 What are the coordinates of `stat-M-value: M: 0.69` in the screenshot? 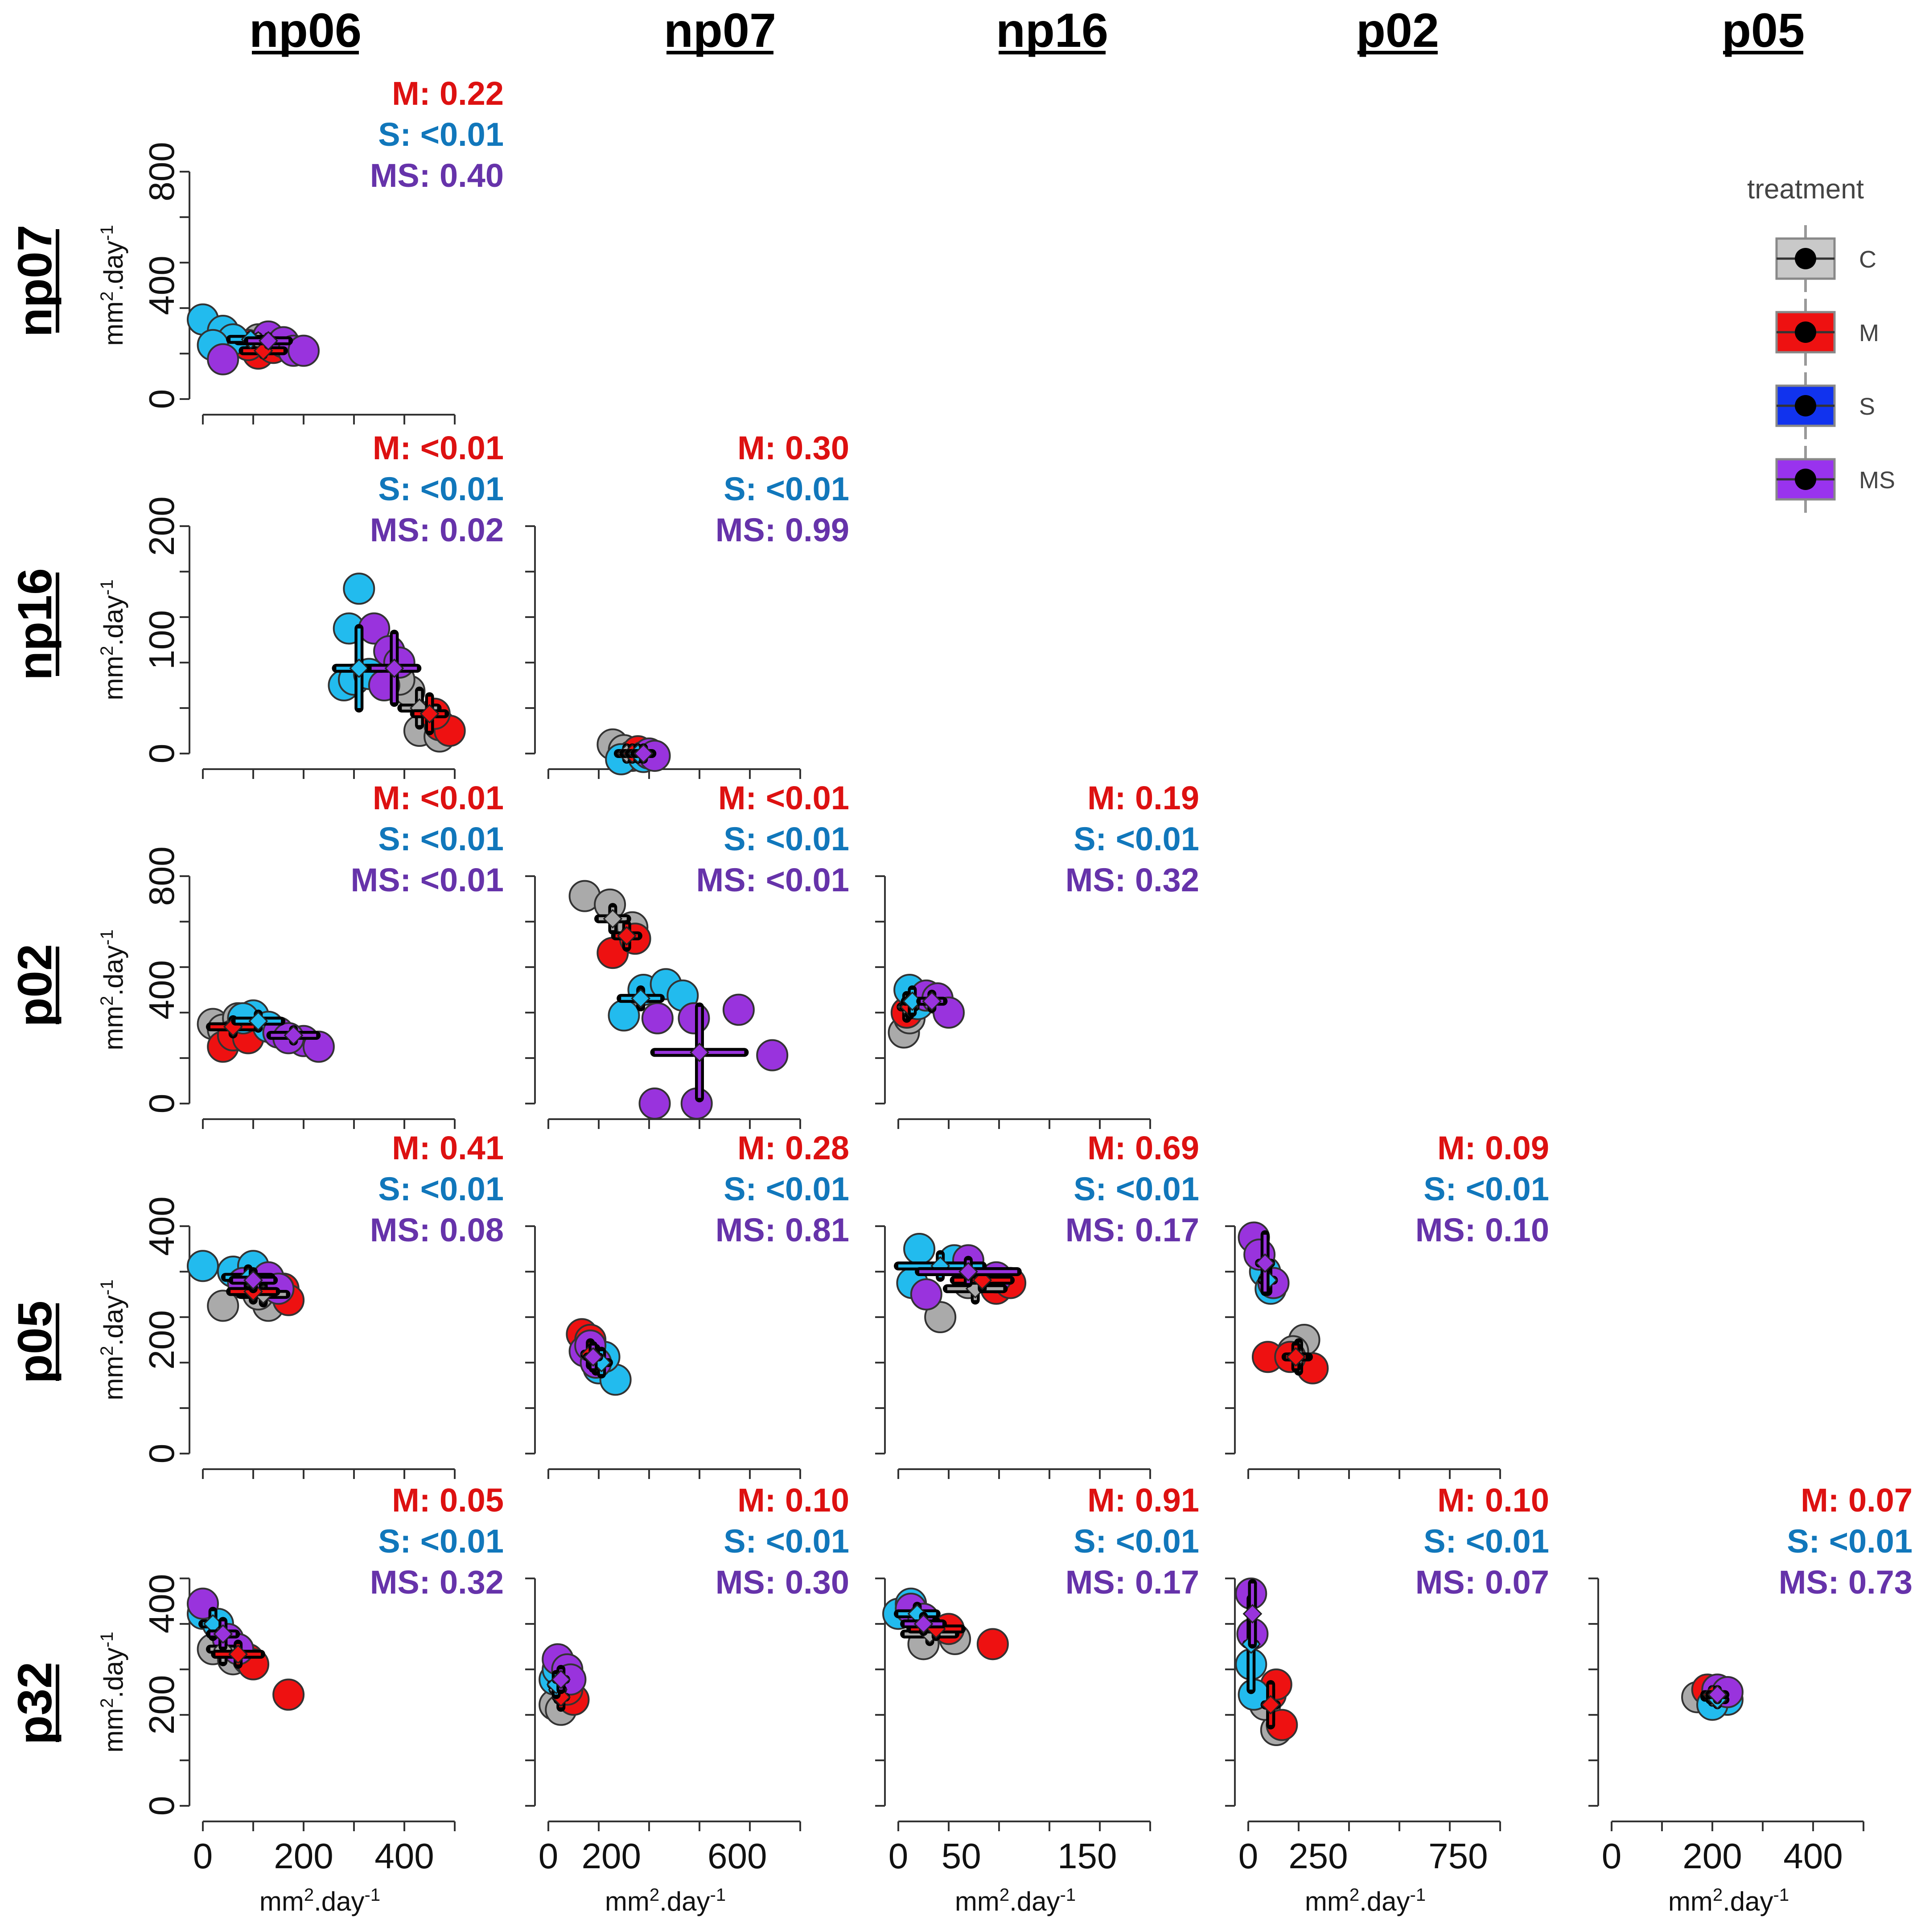 It's located at (1143, 1147).